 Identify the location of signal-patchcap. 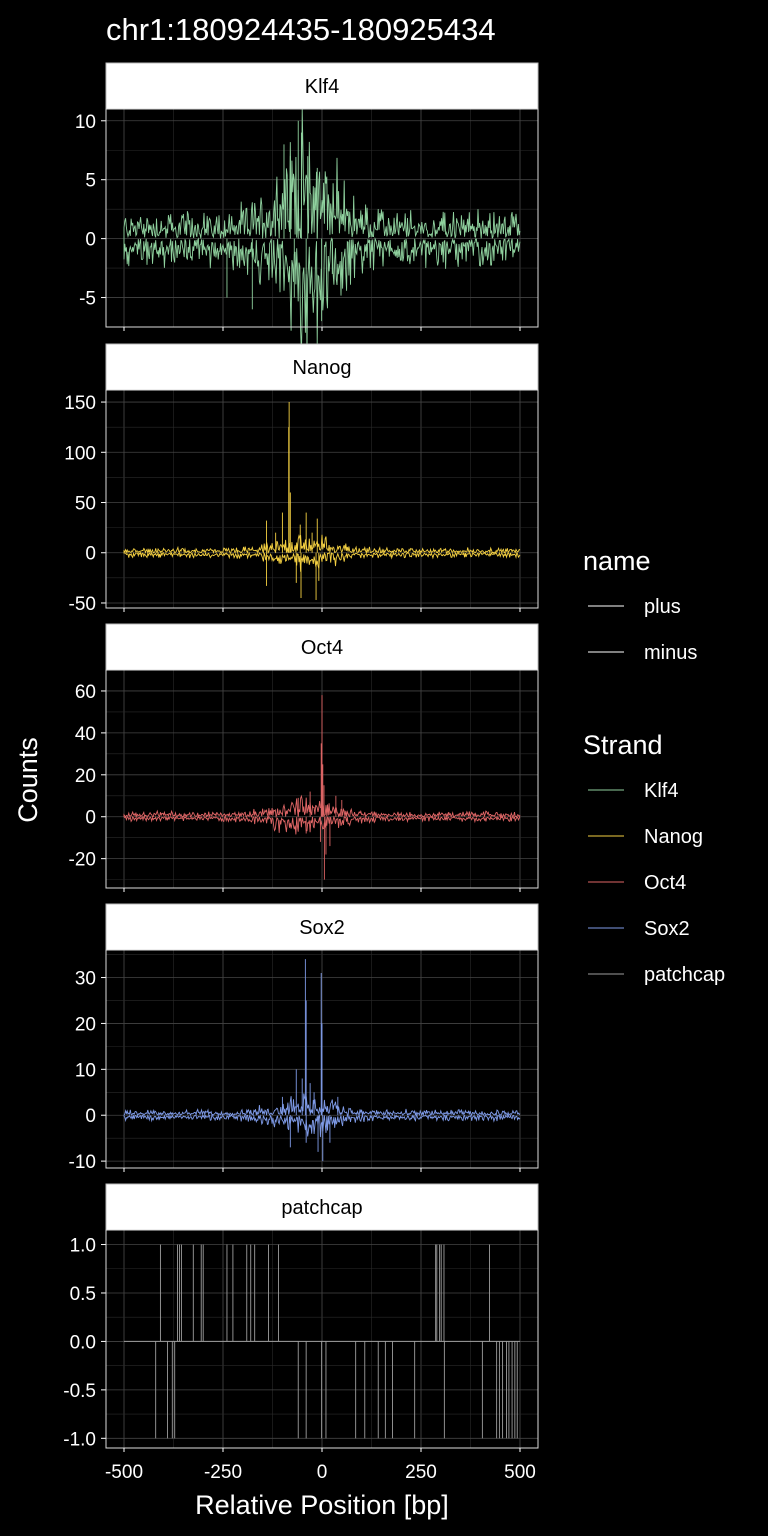
(322, 1341).